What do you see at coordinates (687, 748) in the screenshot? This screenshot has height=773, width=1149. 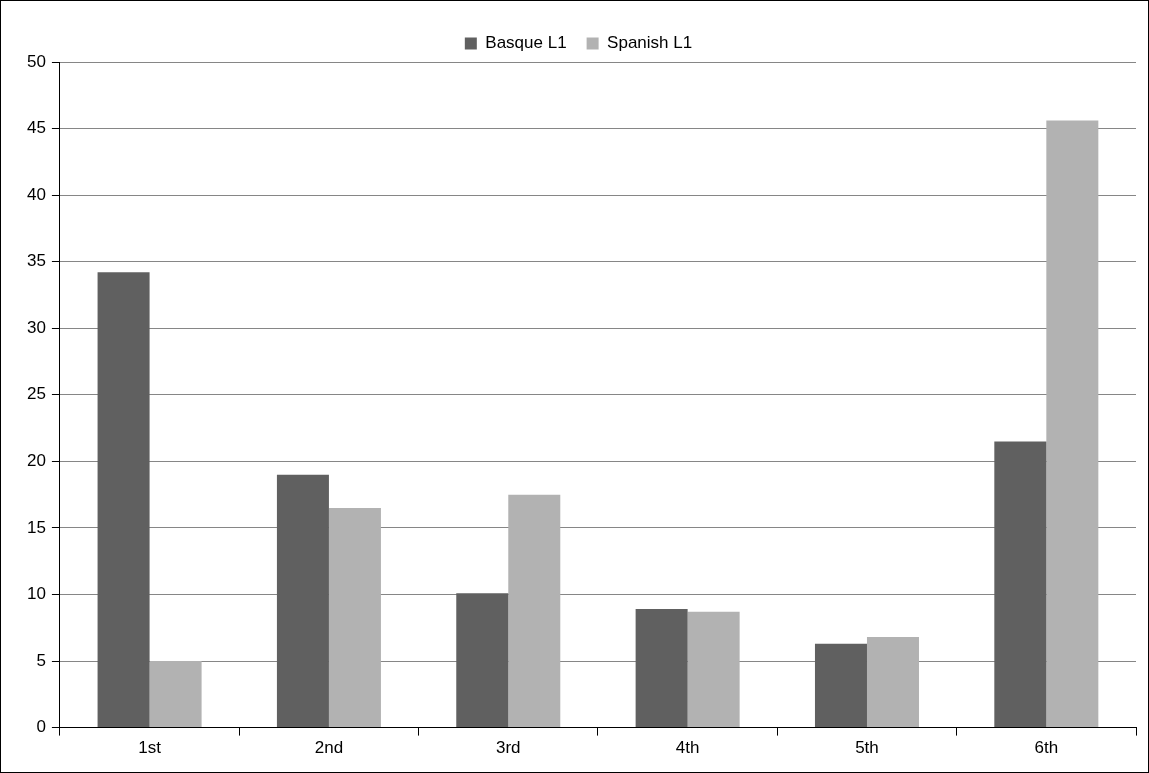 I see `x-tick-label: 4th` at bounding box center [687, 748].